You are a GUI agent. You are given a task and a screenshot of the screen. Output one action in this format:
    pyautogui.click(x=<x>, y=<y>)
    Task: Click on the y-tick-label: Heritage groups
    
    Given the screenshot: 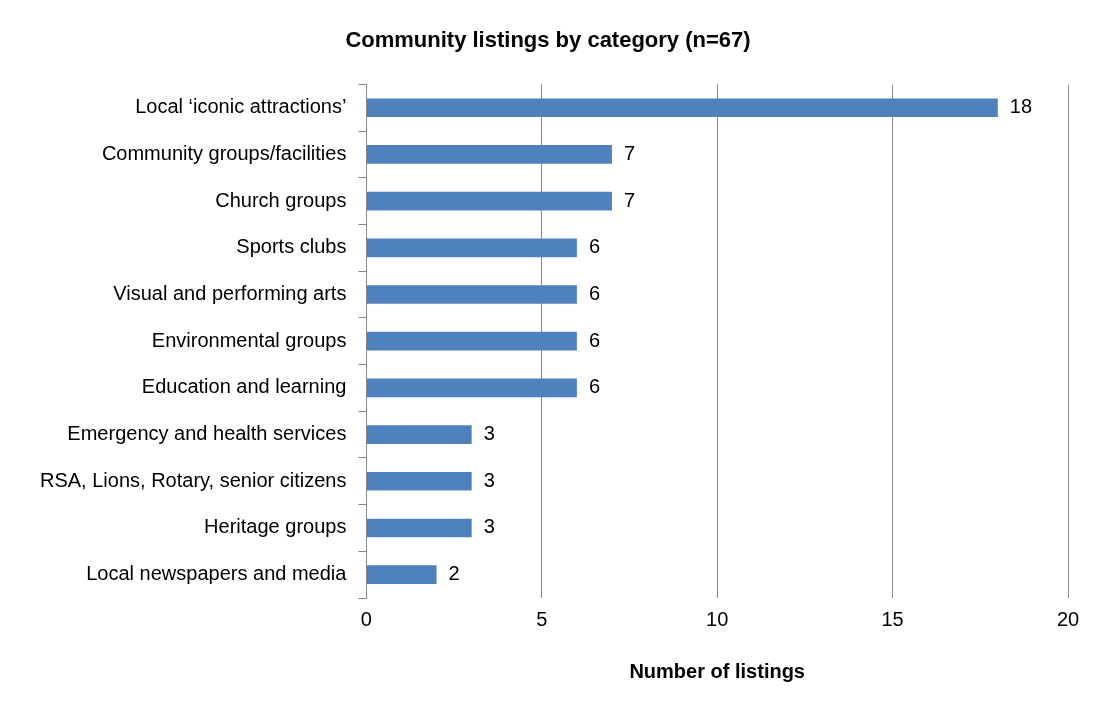 What is the action you would take?
    pyautogui.click(x=275, y=526)
    